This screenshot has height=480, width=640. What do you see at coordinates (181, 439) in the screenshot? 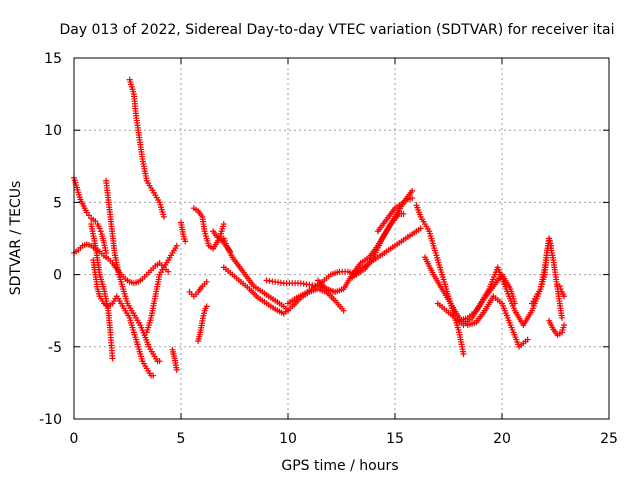
I see `x-tick-label: 5` at bounding box center [181, 439].